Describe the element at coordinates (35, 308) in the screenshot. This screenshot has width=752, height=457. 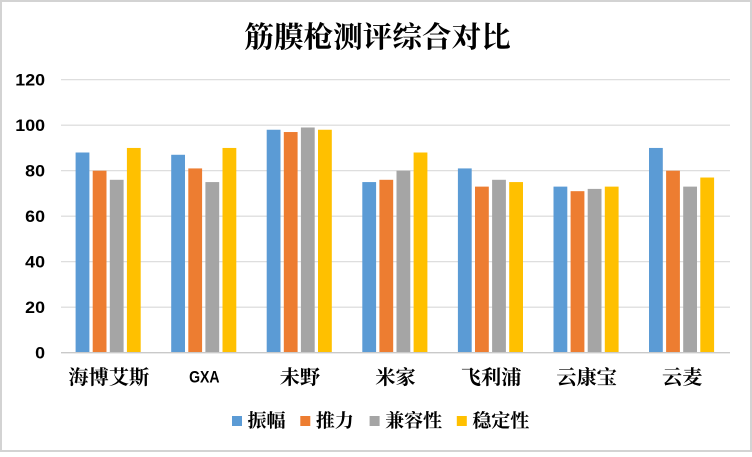
I see `svg-text: 20` at that location.